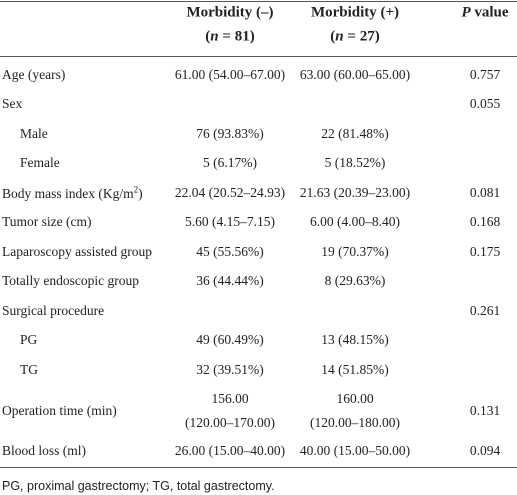  I want to click on cell-text: 0.175, so click(485, 251).